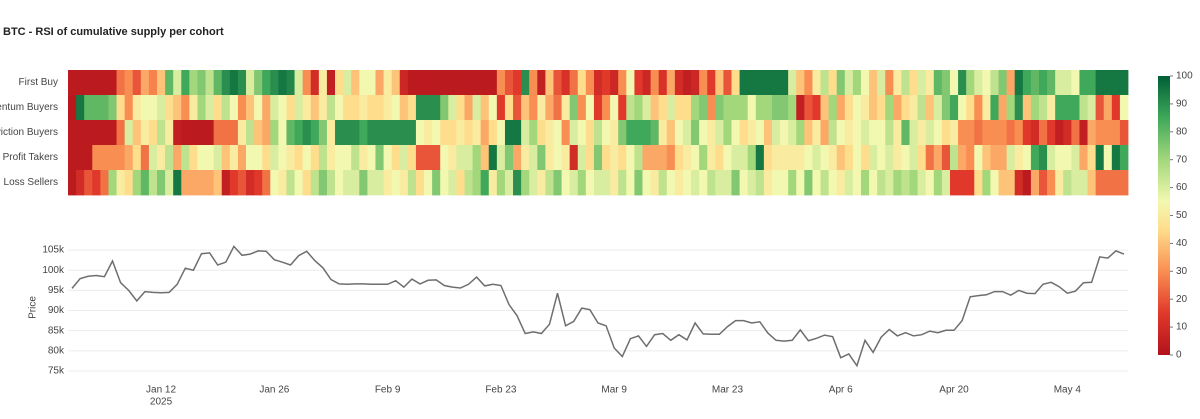  Describe the element at coordinates (1182, 271) in the screenshot. I see `colorbar-tick-label: 30` at that location.